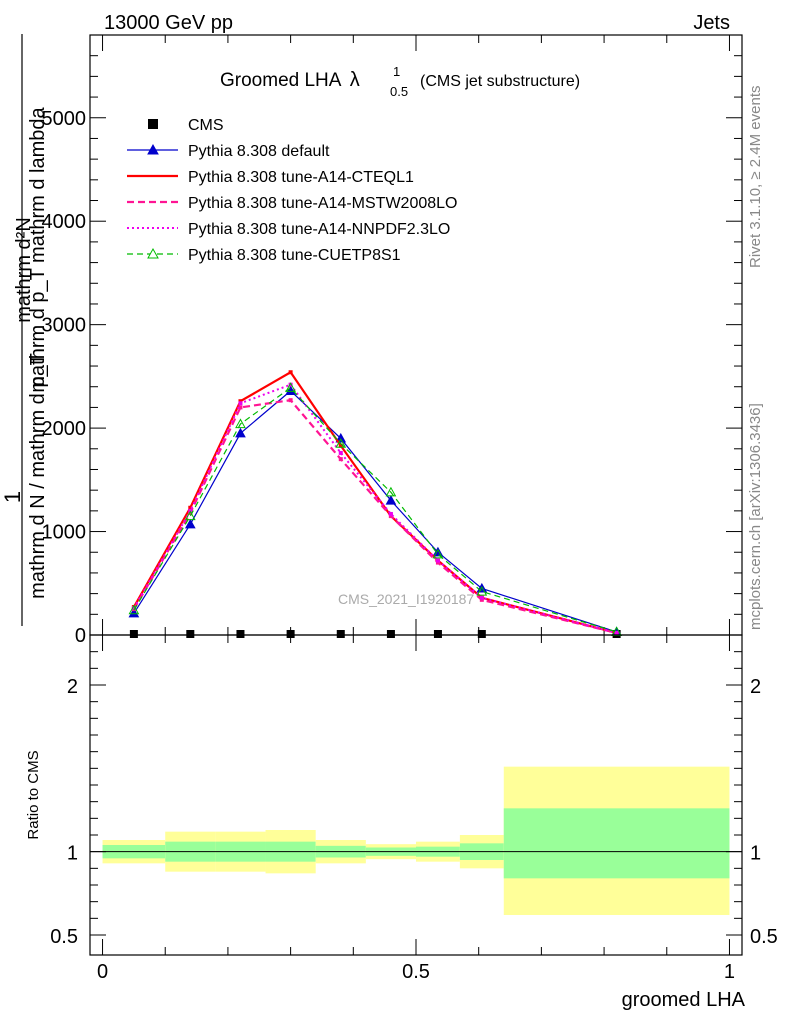 The image size is (786, 1024). Describe the element at coordinates (396, 71) in the screenshot. I see `main-title-sup: 1` at that location.